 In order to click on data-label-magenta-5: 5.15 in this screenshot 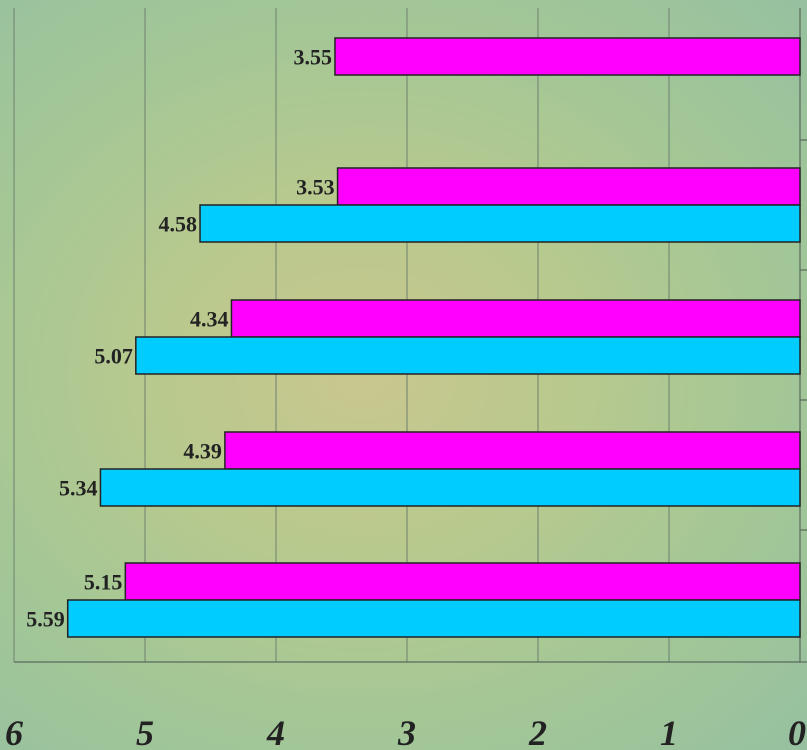, I will do `click(103, 582)`.